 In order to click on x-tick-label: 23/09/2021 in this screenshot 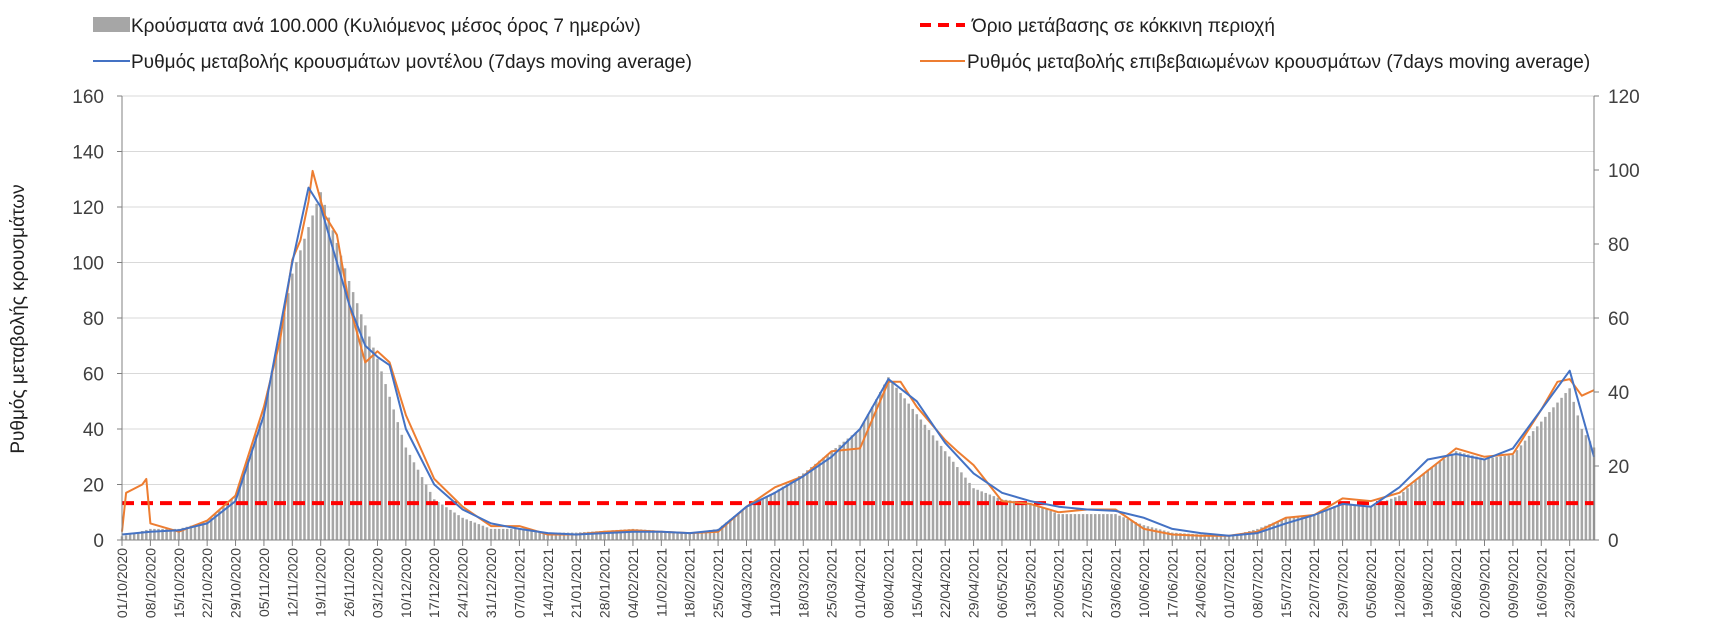, I will do `click(1570, 583)`.